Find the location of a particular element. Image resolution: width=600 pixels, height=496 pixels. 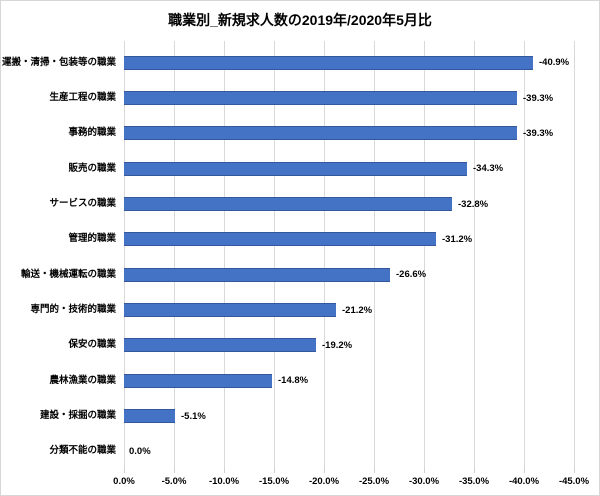

x-axis-tick-label: -40.0% is located at coordinates (524, 481).